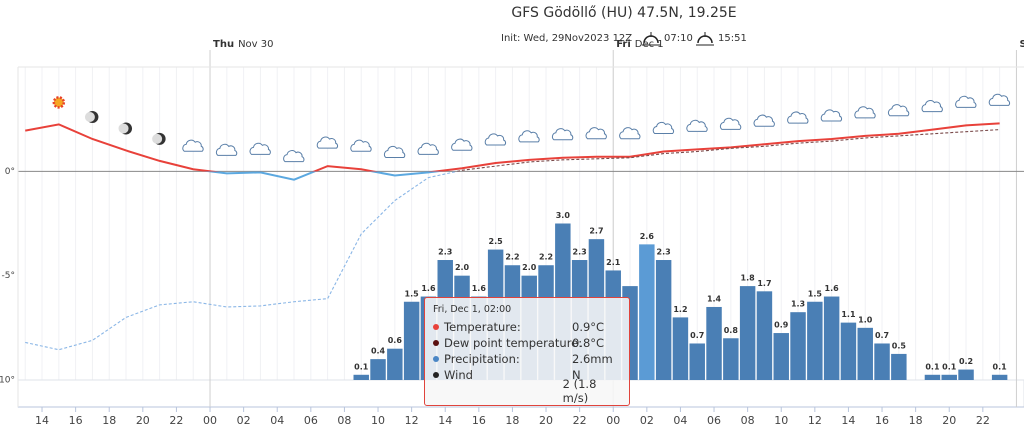 The height and width of the screenshot is (433, 1024). Describe the element at coordinates (882, 335) in the screenshot. I see `bar-label: 0.7` at that location.